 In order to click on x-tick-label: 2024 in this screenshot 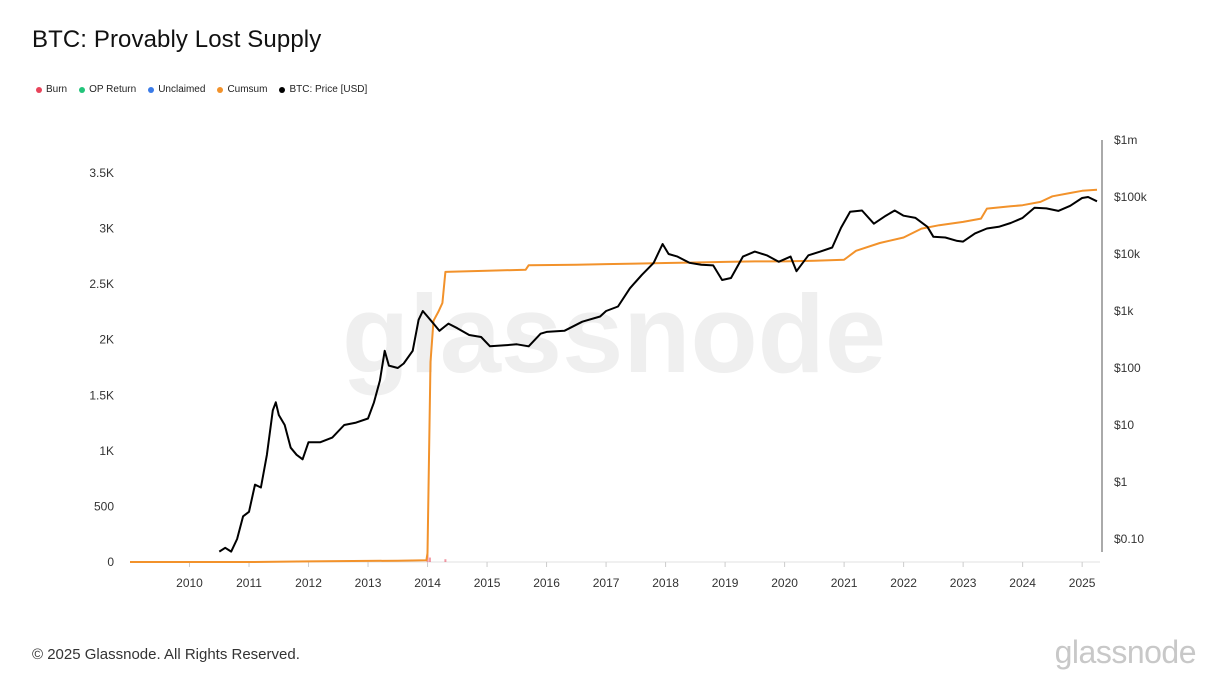, I will do `click(1022, 583)`.